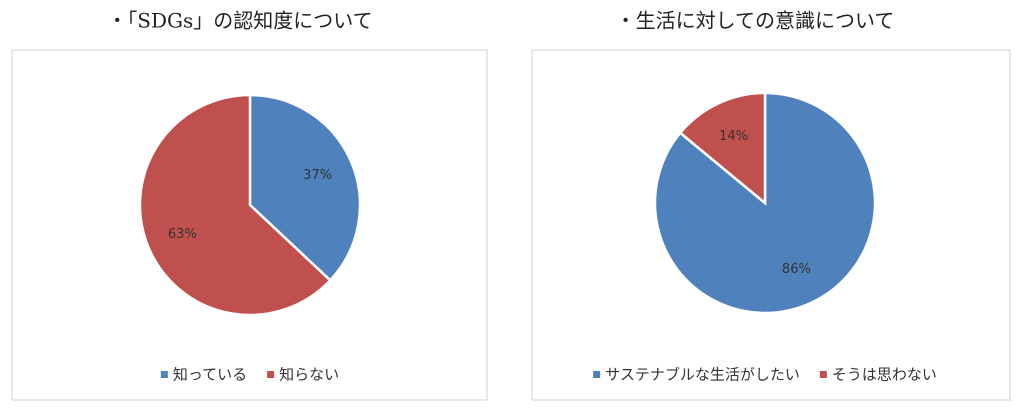 This screenshot has height=416, width=1024. I want to click on legend-label: 知っている, so click(210, 375).